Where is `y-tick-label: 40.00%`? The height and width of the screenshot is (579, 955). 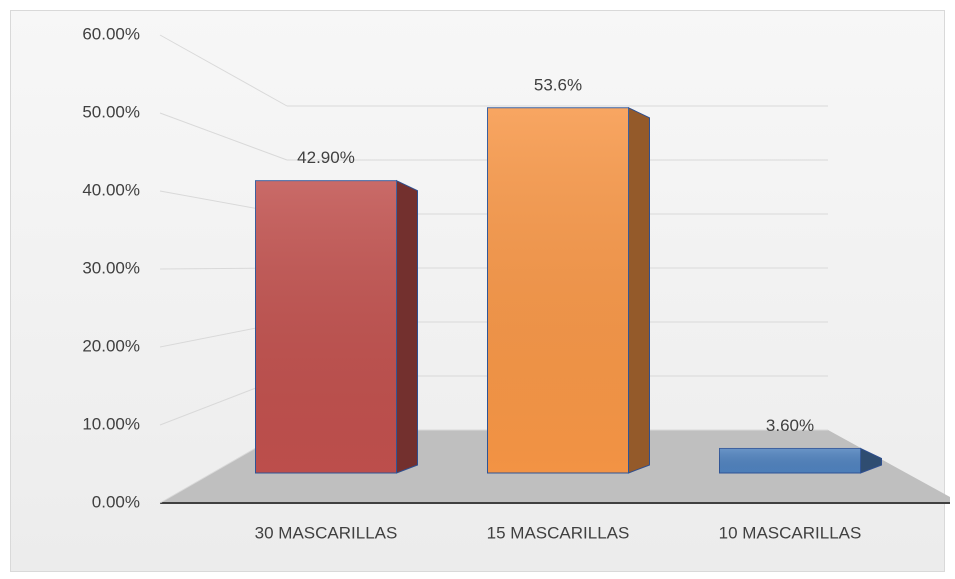 y-tick-label: 40.00% is located at coordinates (111, 189).